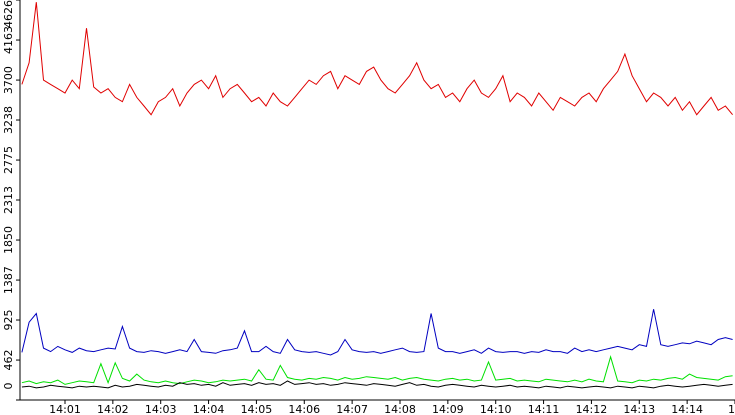 Image resolution: width=735 pixels, height=415 pixels. Describe the element at coordinates (8, 386) in the screenshot. I see `y-tick-label: 0` at that location.